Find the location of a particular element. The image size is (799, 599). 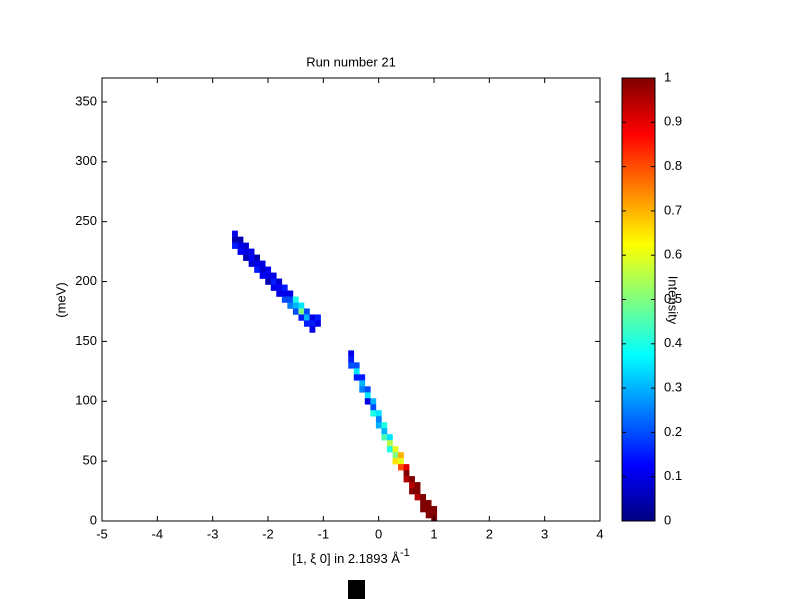

cells is located at coordinates (335, 375).